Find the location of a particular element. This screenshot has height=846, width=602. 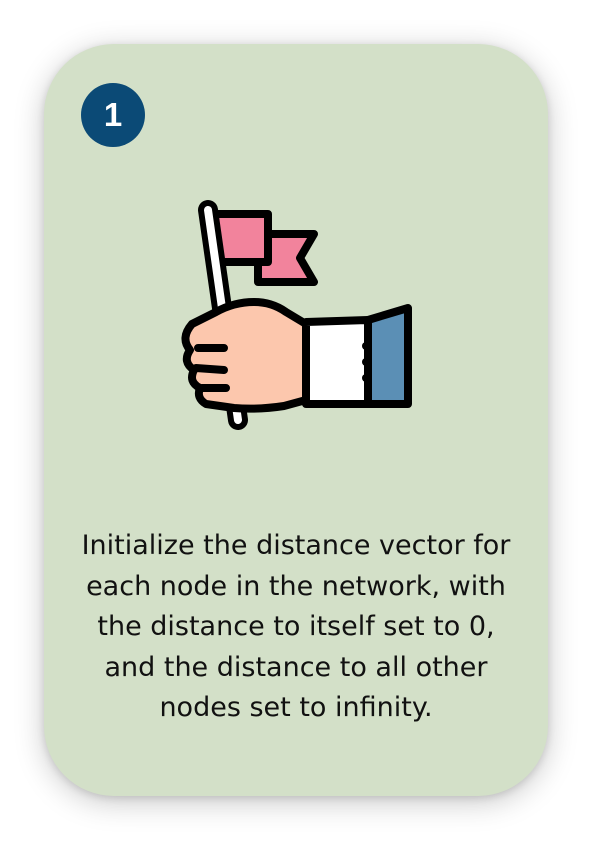

step-number-badge: 1 is located at coordinates (113, 115).